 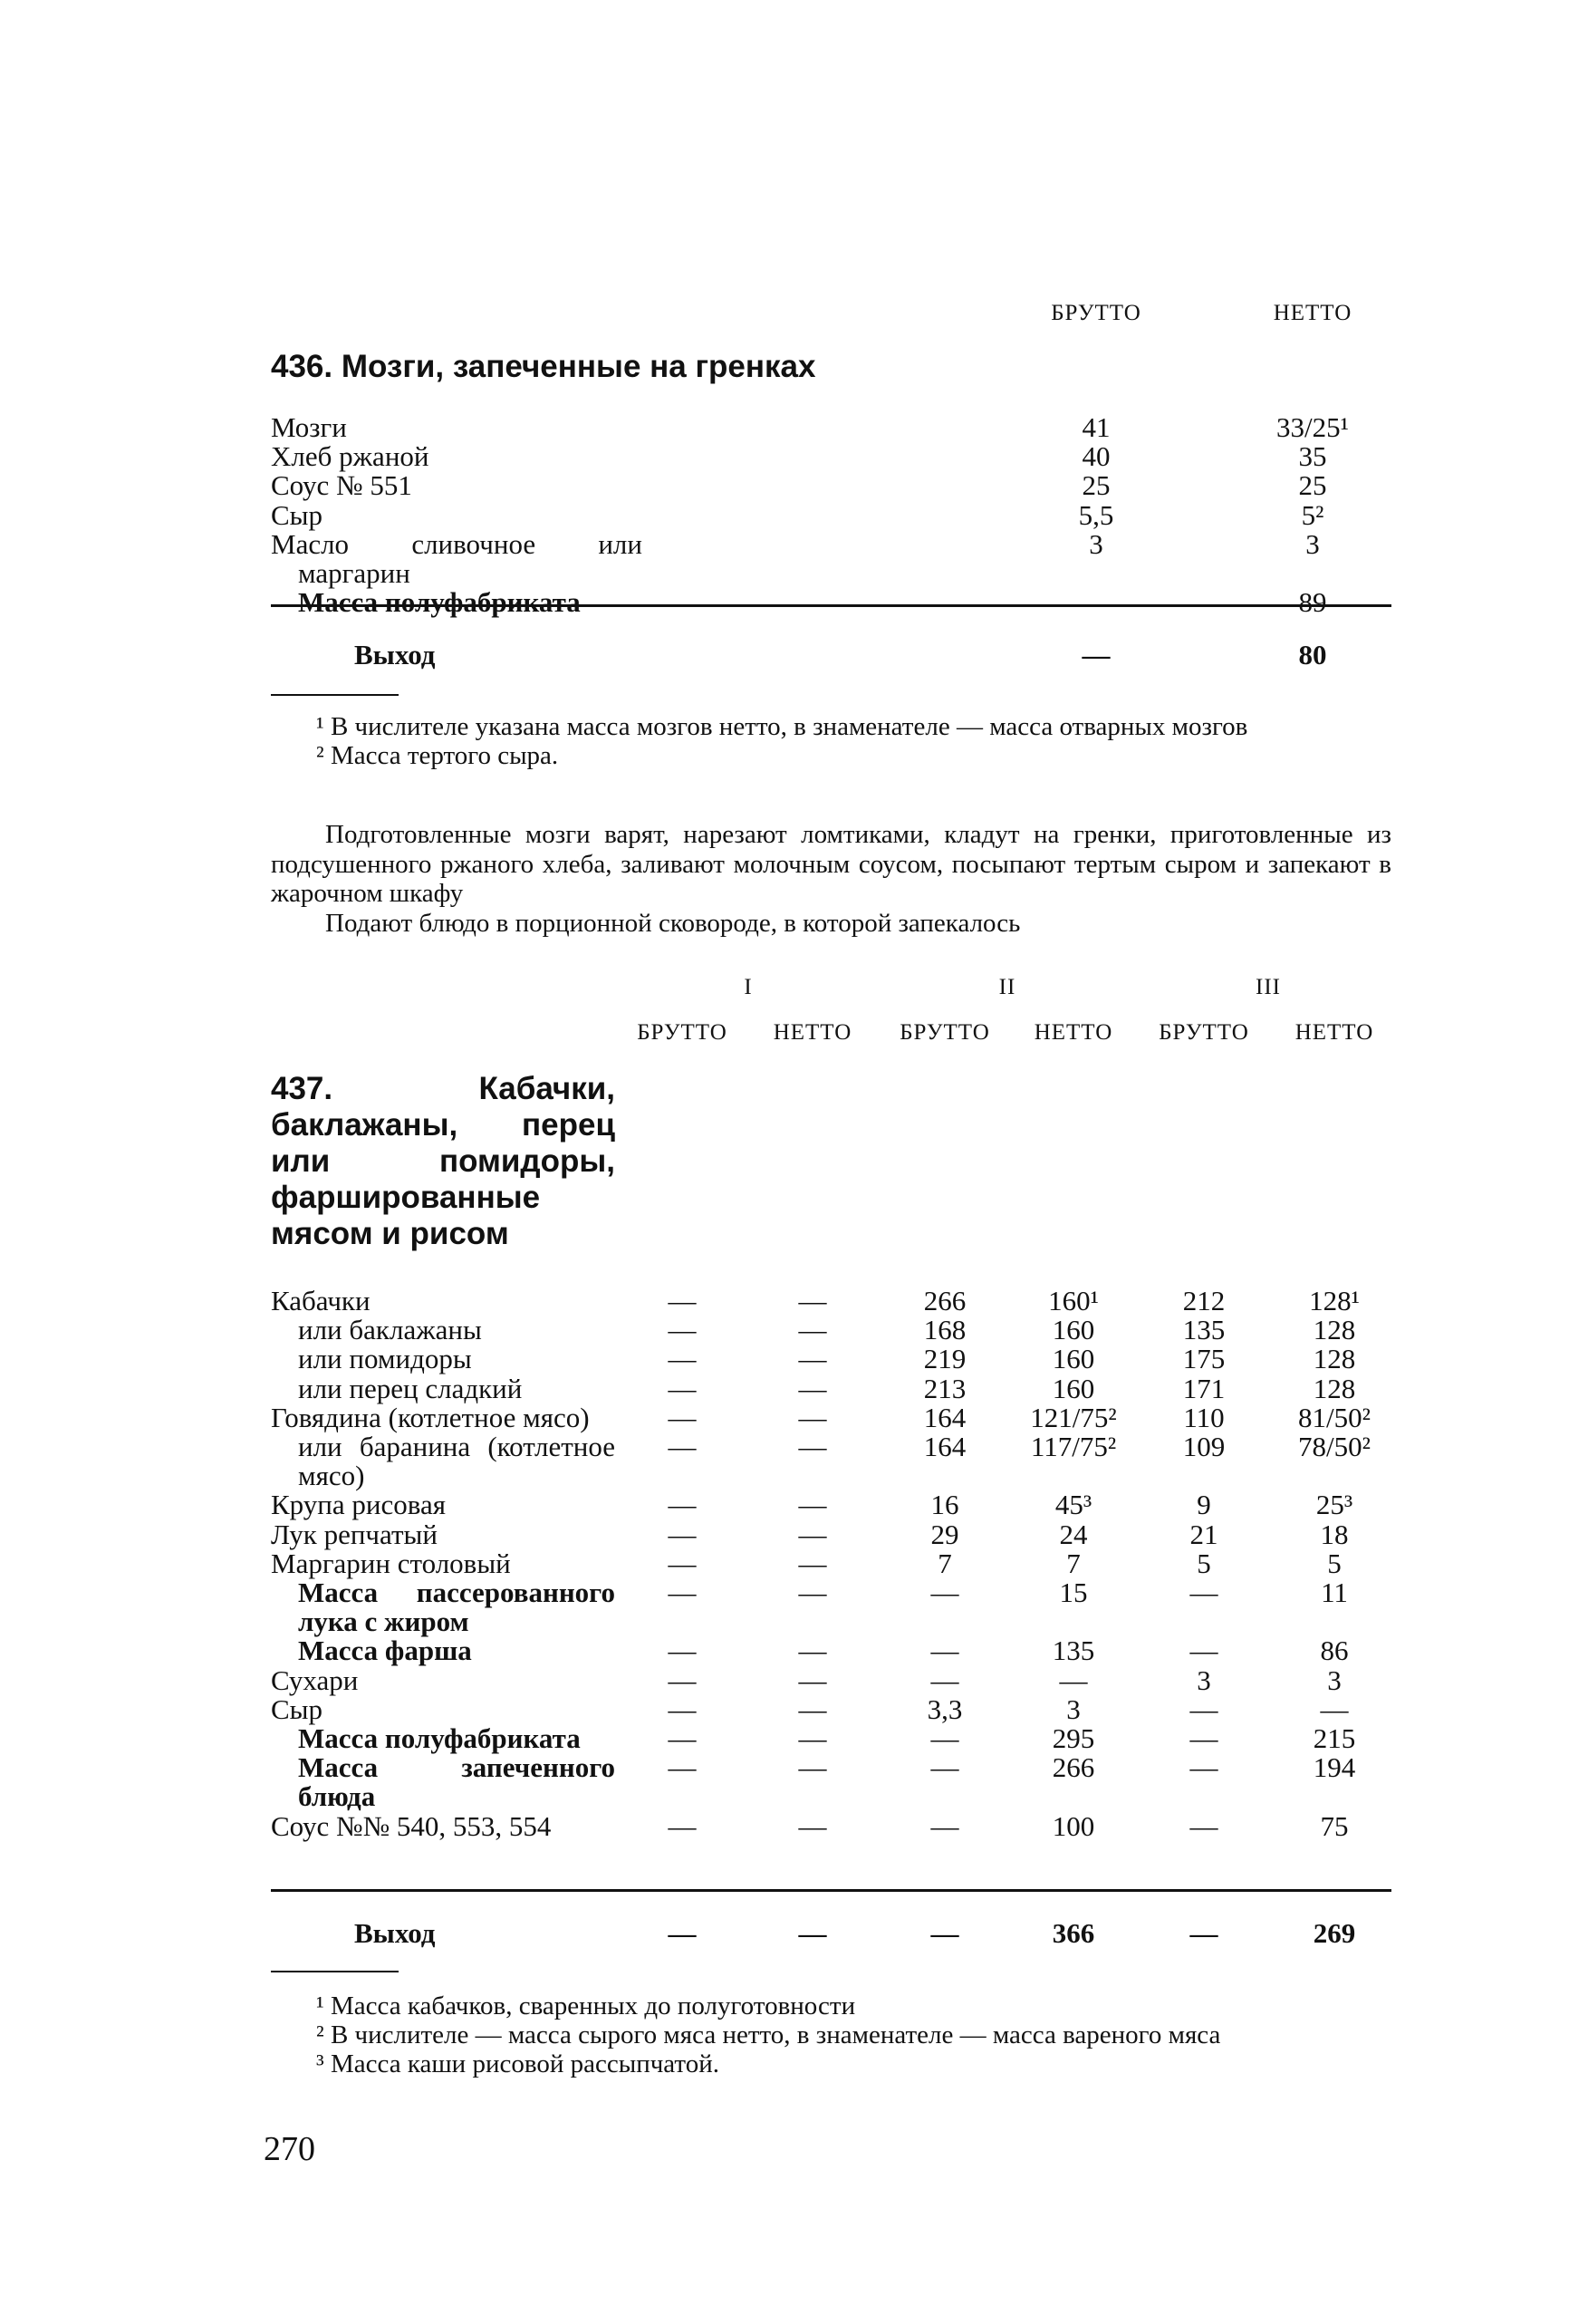 What do you see at coordinates (1097, 485) in the screenshot?
I see `value-cell: 25` at bounding box center [1097, 485].